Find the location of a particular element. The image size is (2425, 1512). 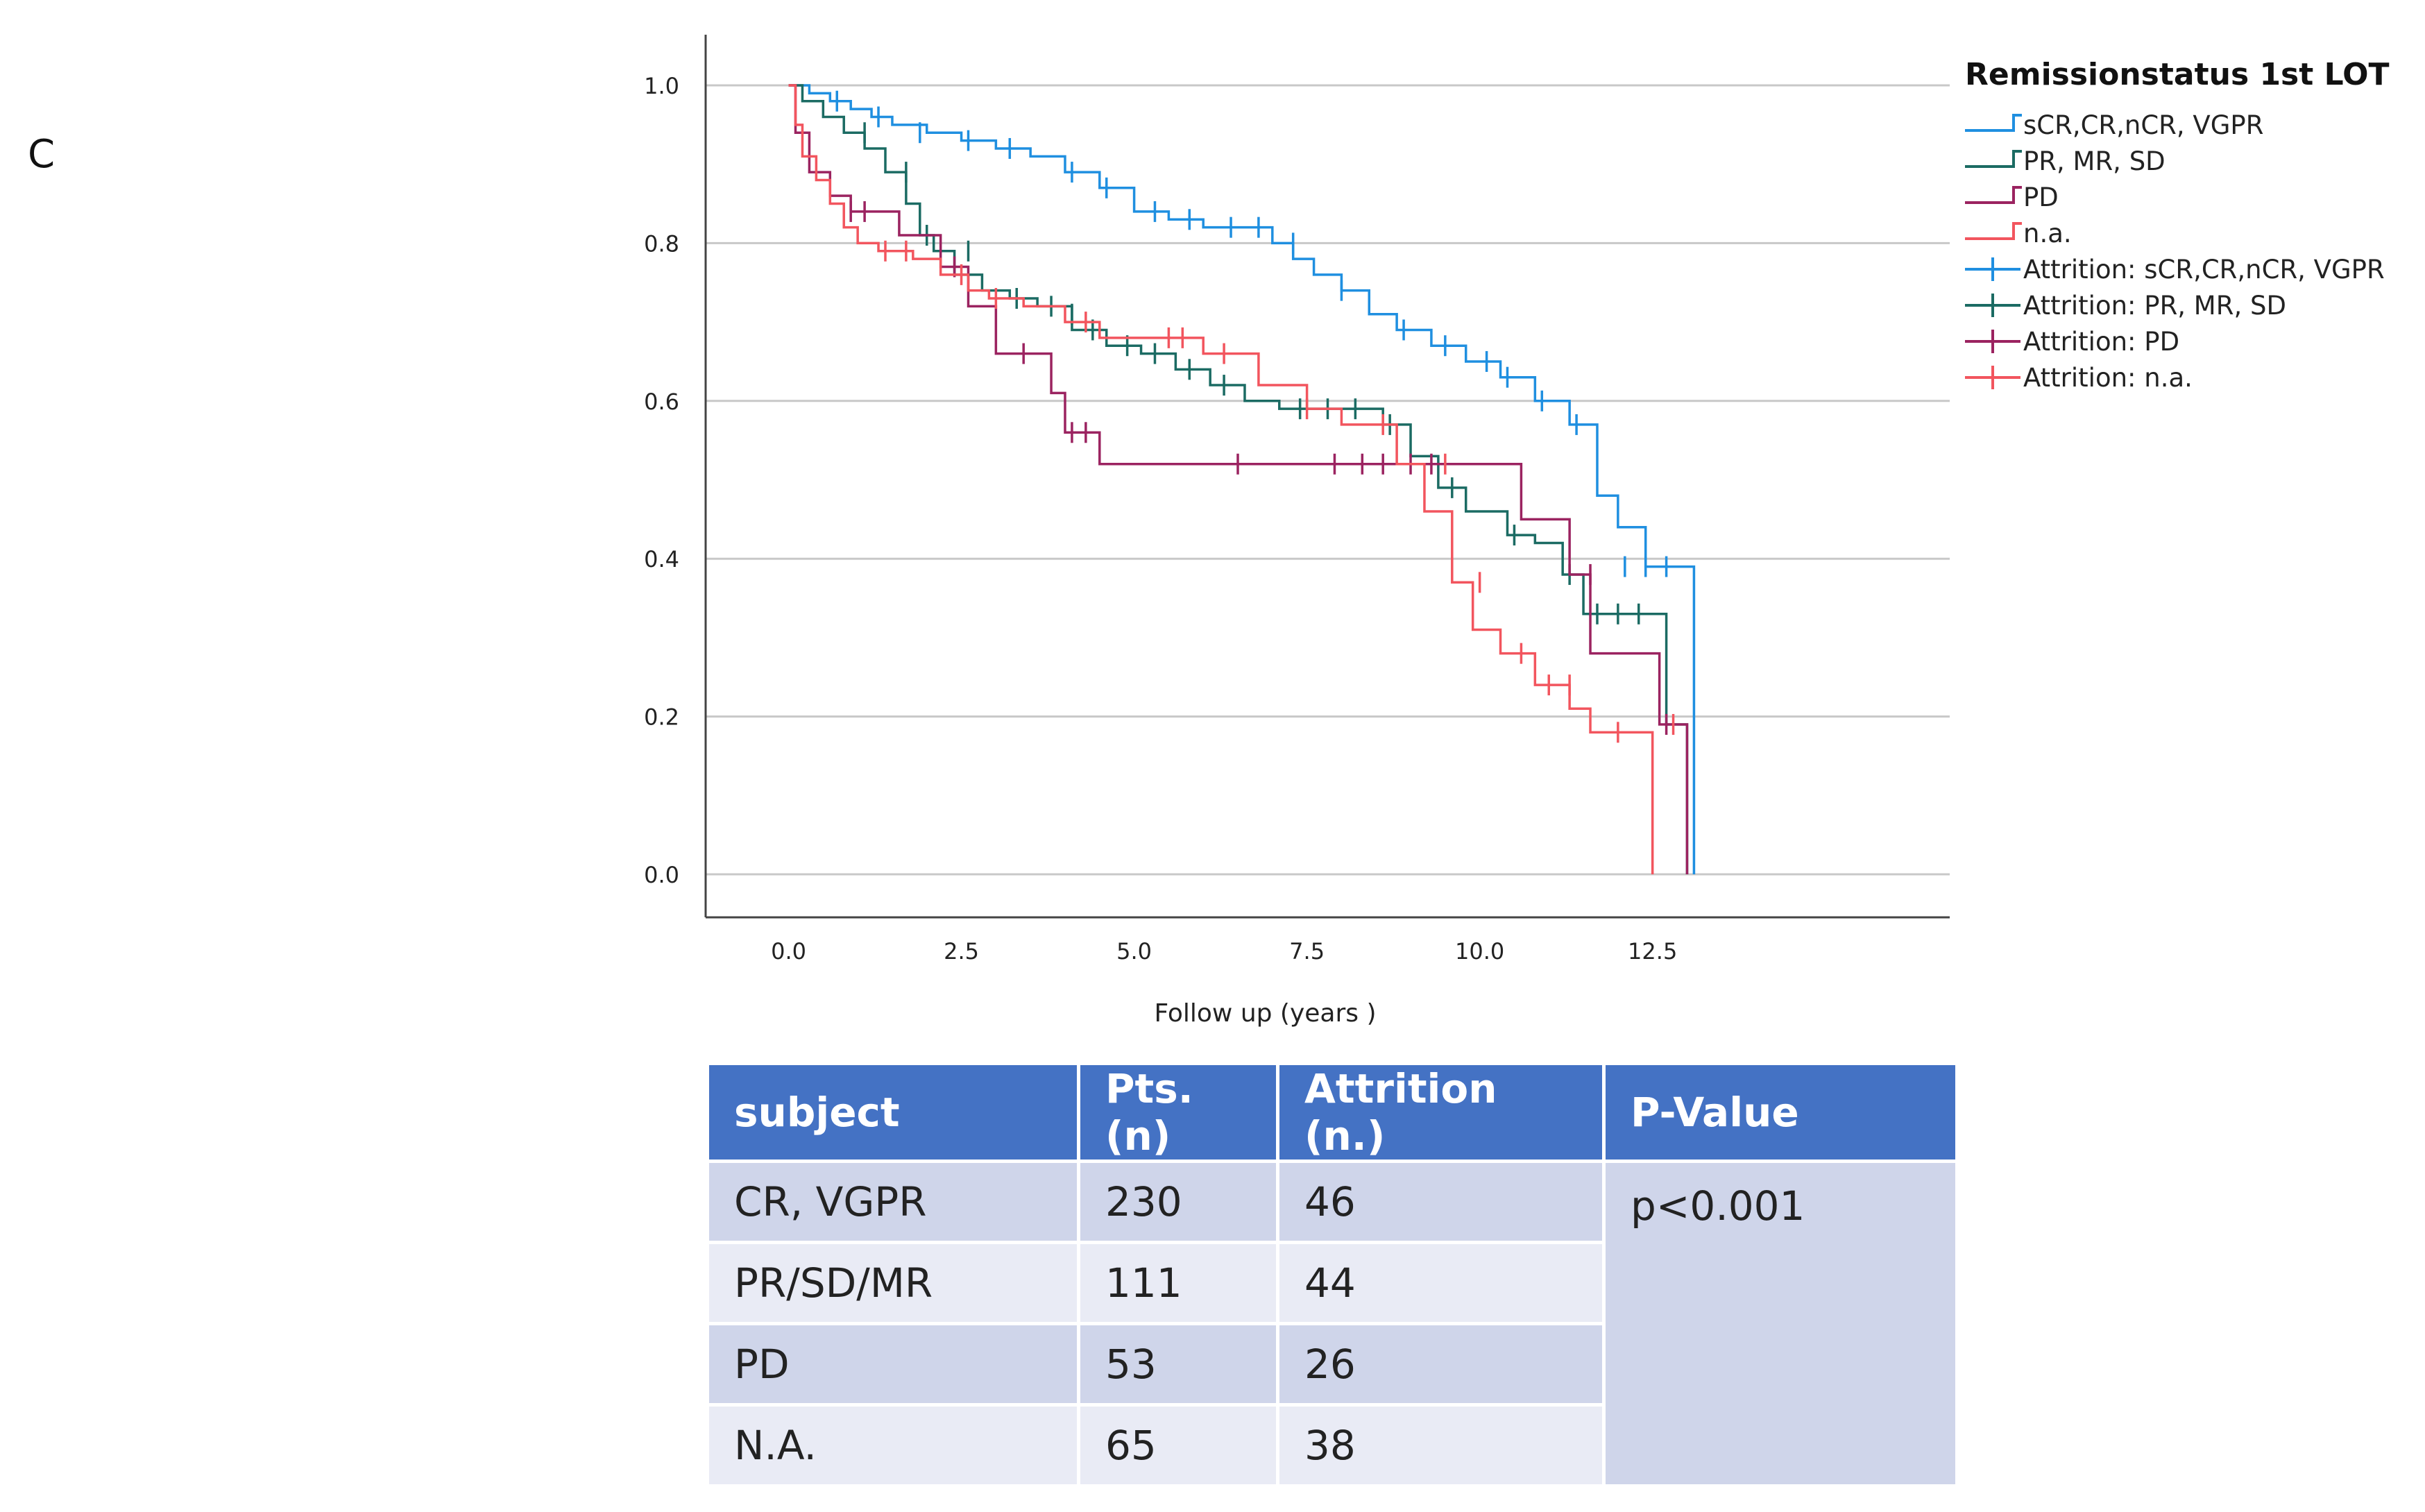

y-tick-label: 0.4 is located at coordinates (661, 559).